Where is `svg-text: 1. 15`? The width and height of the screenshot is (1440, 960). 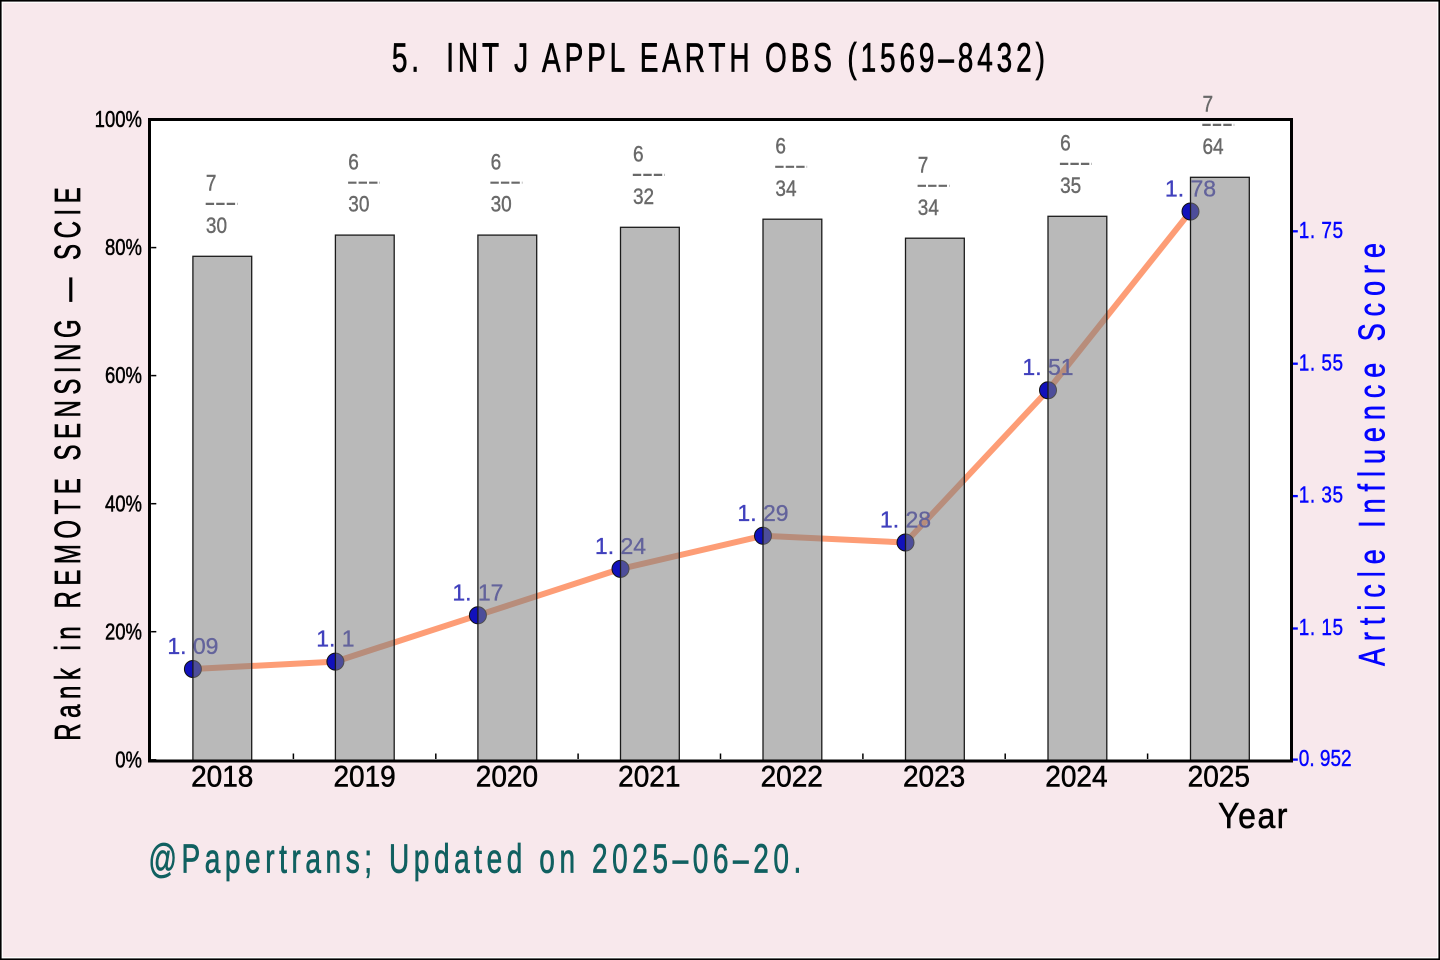 svg-text: 1. 15 is located at coordinates (1321, 627).